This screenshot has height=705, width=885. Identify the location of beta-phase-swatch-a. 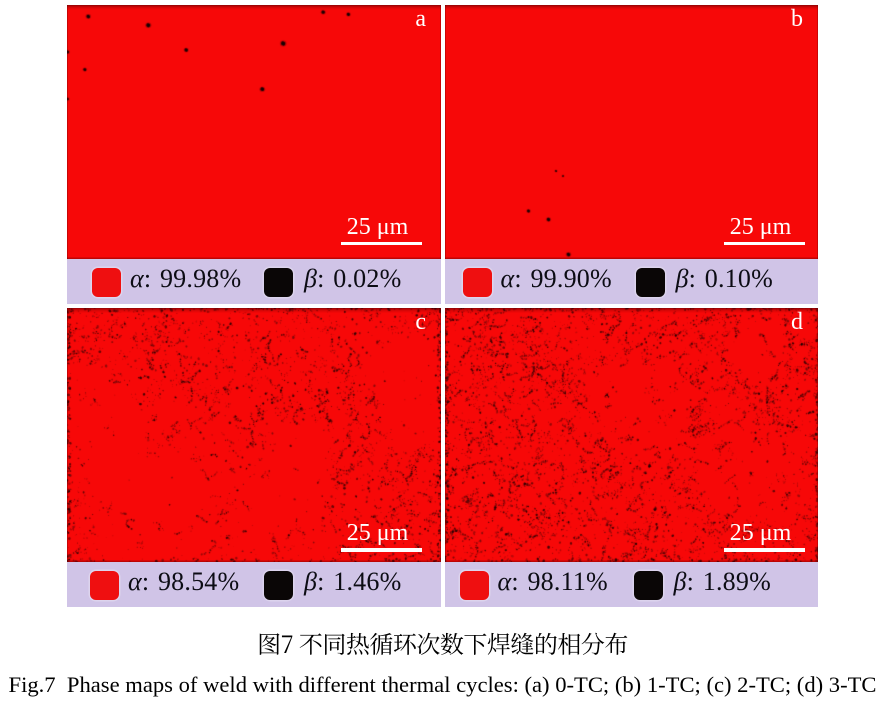
(278, 282).